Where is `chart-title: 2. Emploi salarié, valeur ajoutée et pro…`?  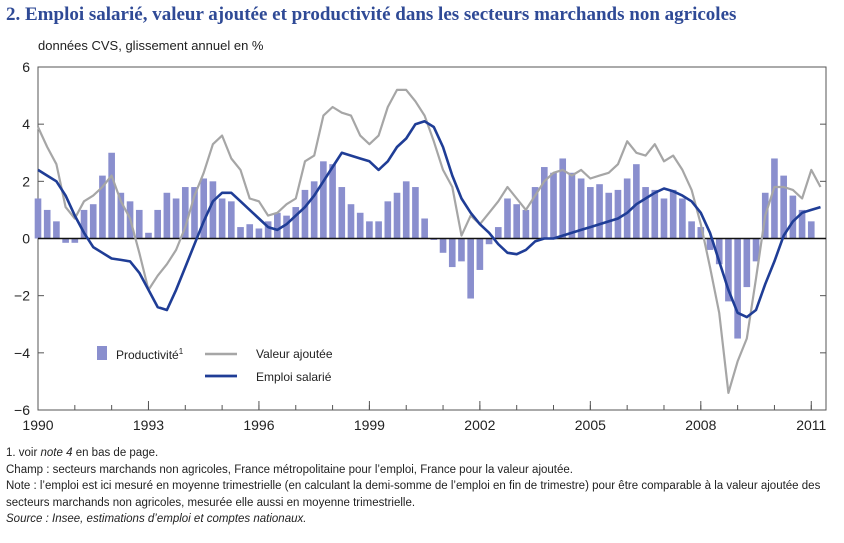
chart-title: 2. Emploi salarié, valeur ajoutée et pro… is located at coordinates (371, 14).